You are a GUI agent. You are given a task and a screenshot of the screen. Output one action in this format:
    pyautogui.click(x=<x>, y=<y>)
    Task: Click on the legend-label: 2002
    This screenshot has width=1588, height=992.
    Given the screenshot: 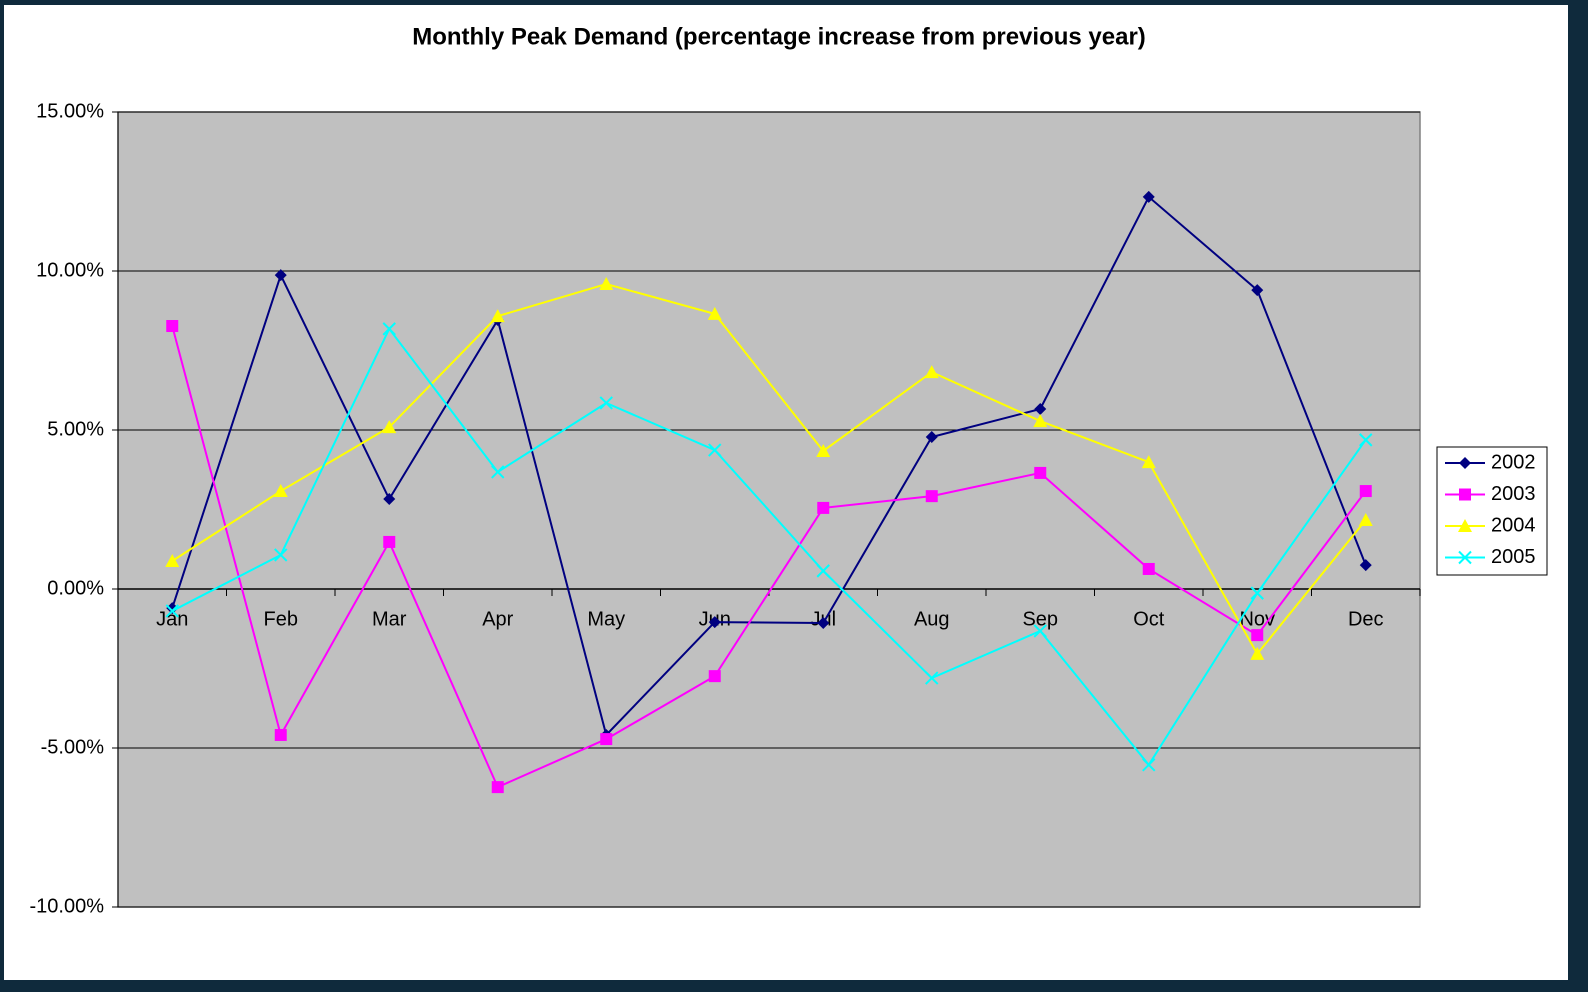 What is the action you would take?
    pyautogui.click(x=1513, y=462)
    